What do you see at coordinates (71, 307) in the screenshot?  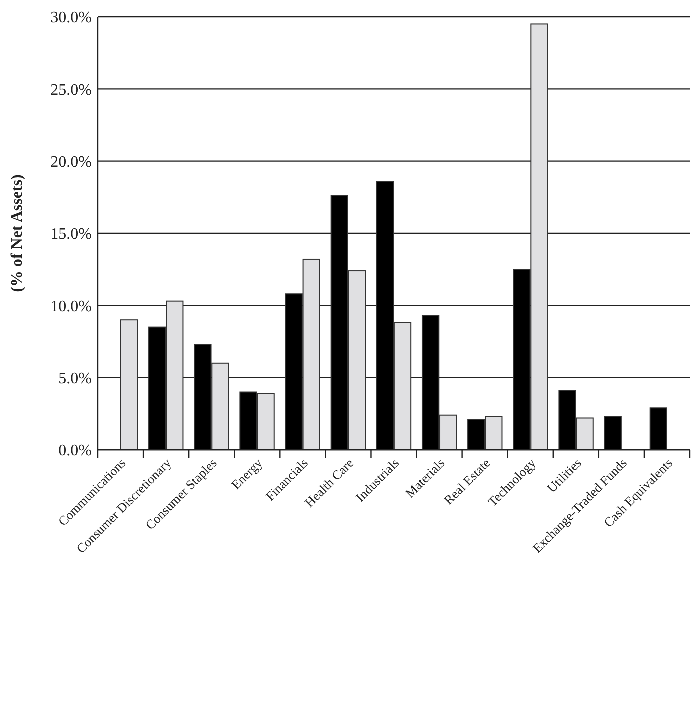 I see `y-tick-label: 10.0%` at bounding box center [71, 307].